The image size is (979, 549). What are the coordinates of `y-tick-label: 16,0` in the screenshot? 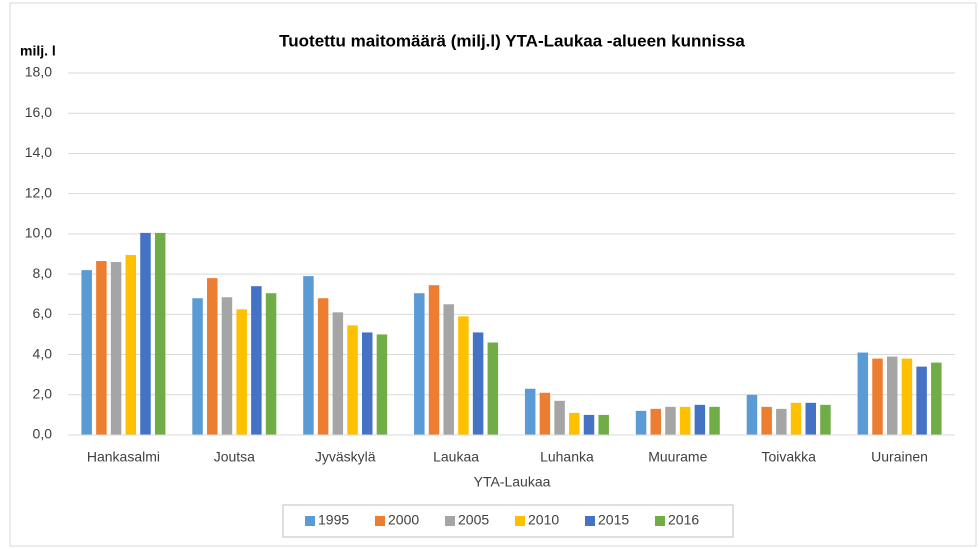 It's located at (38, 112).